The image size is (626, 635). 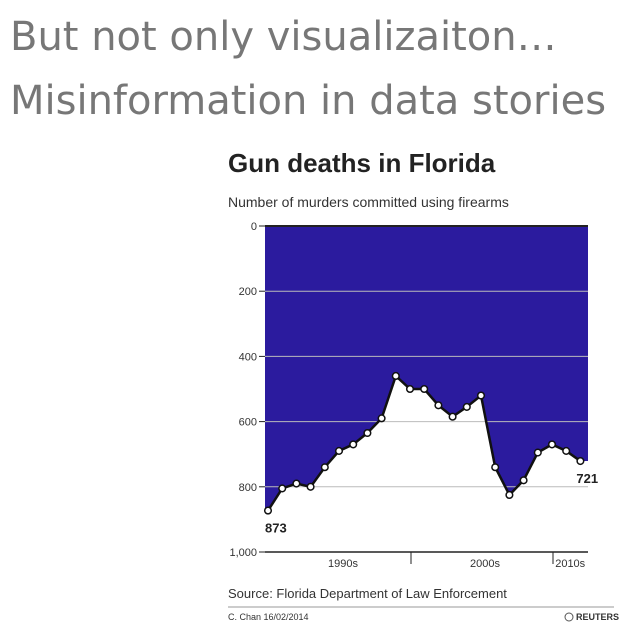 I want to click on data-label: 873, so click(x=276, y=528).